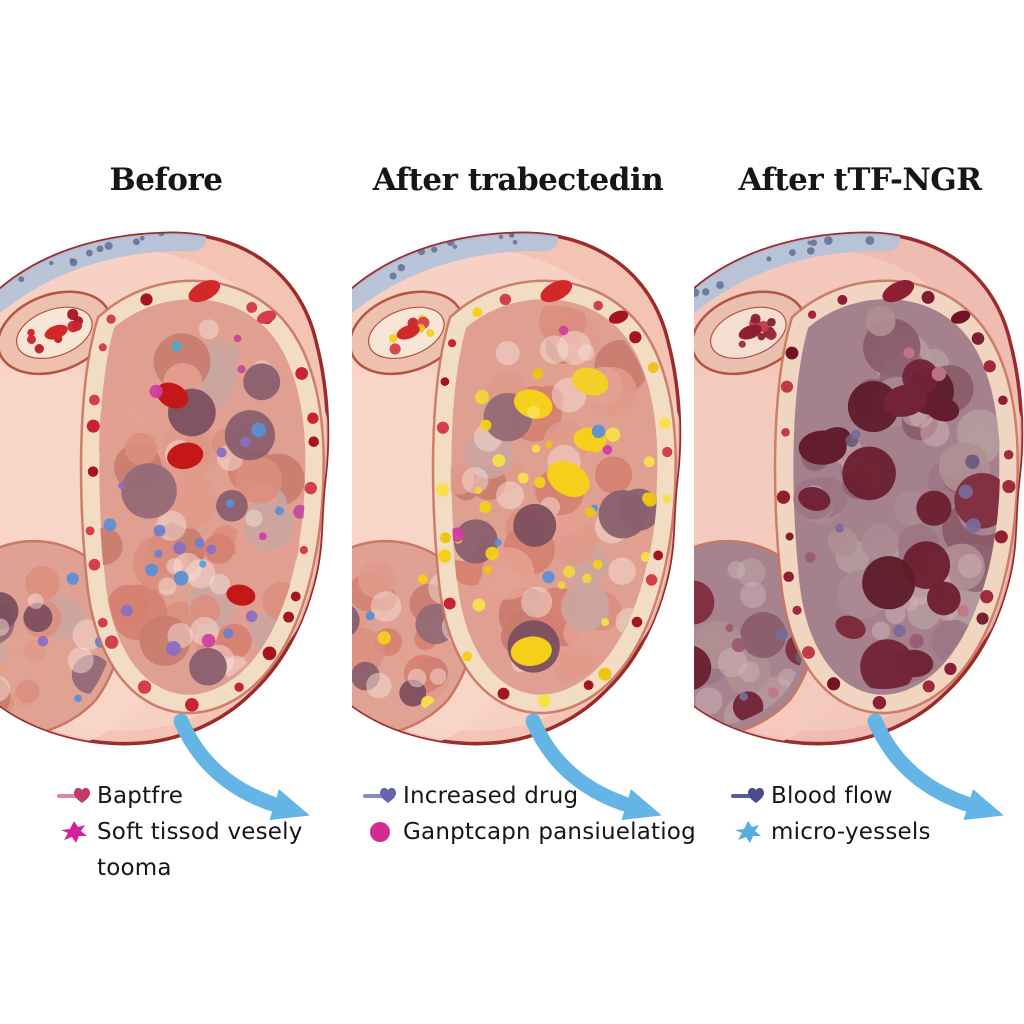 This screenshot has width=1024, height=1024. I want to click on indigo-pin-icon, so click(748, 796).